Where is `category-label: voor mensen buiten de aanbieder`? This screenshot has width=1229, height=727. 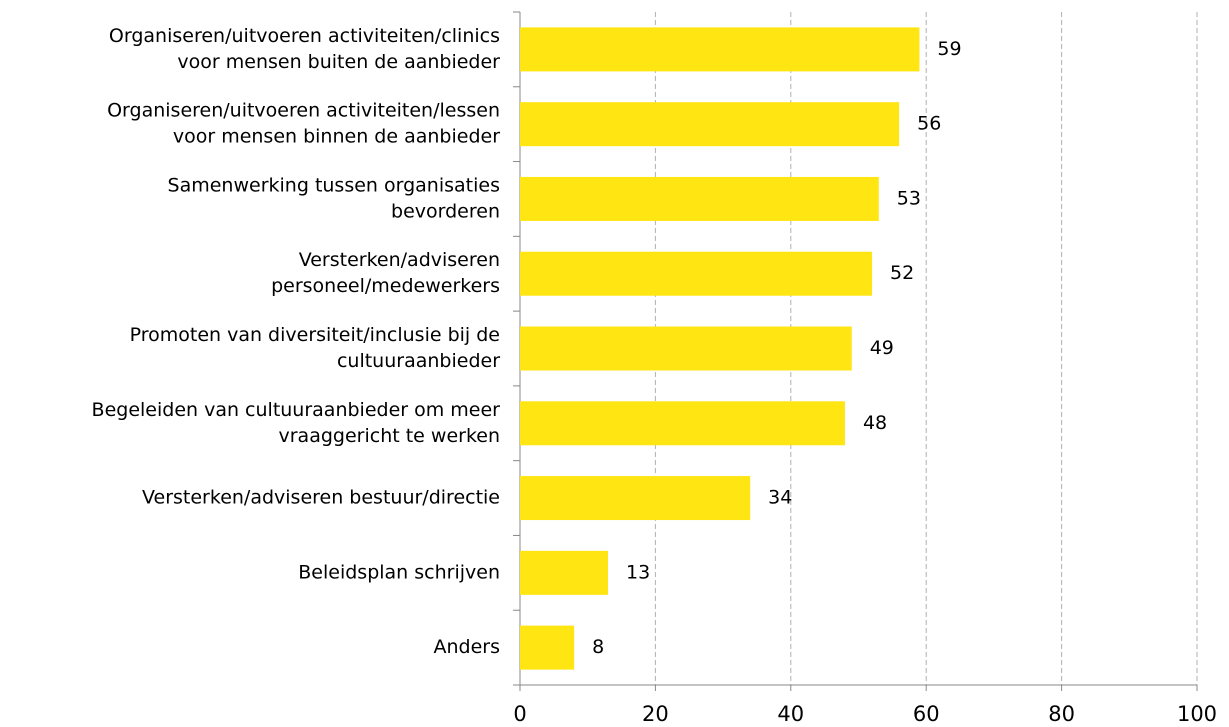
category-label: voor mensen buiten de aanbieder is located at coordinates (338, 62).